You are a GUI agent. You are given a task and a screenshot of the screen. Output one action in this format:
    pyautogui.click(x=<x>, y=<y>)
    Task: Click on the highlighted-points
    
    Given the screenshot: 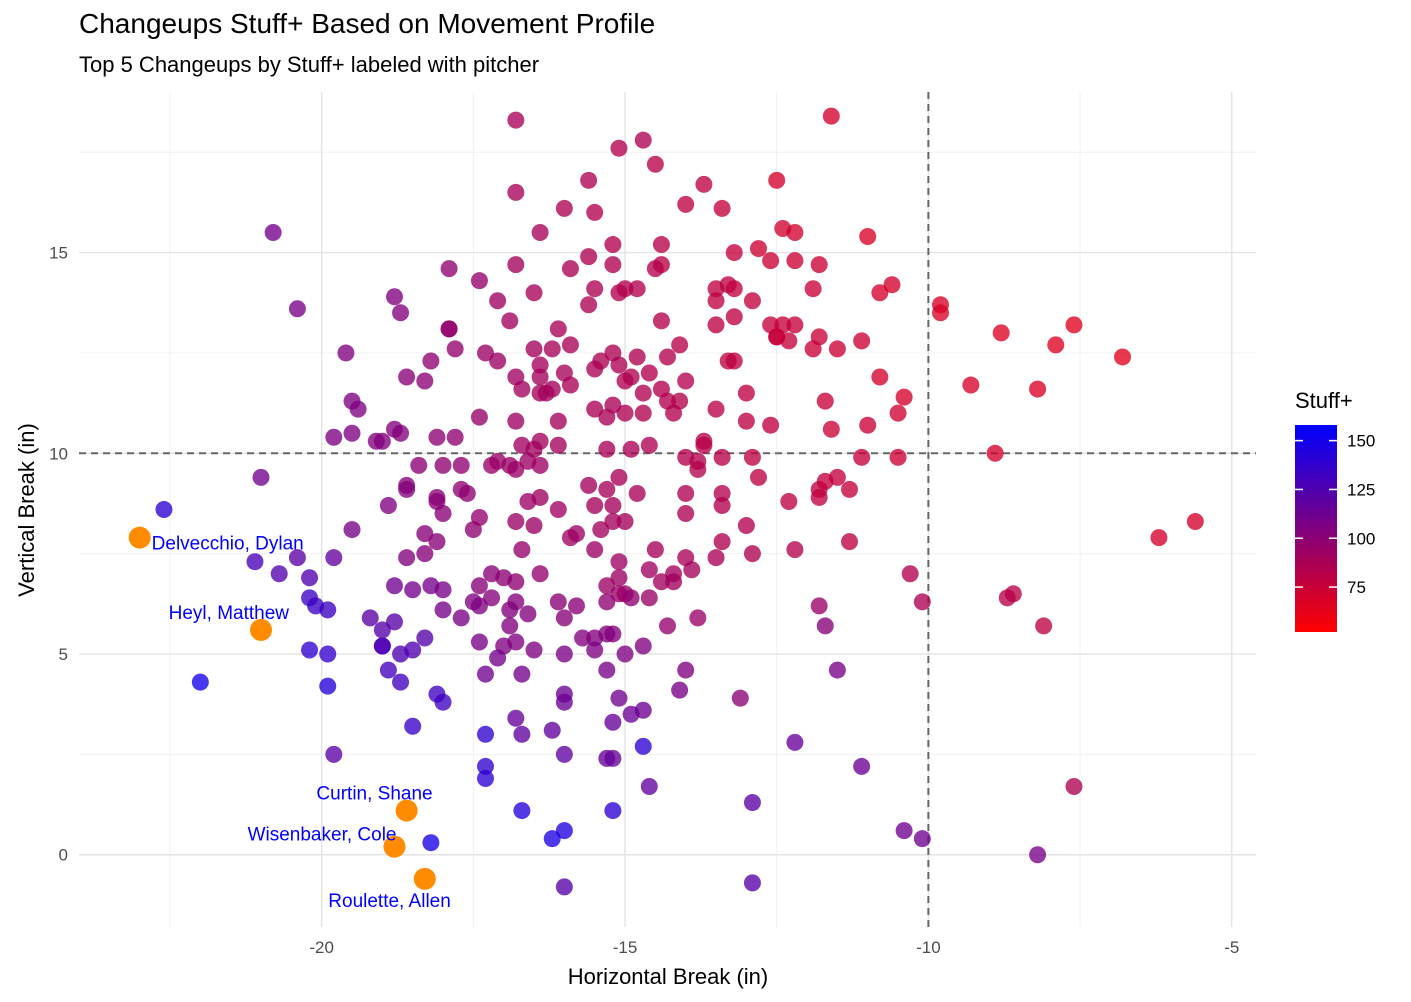 What is the action you would take?
    pyautogui.click(x=282, y=708)
    